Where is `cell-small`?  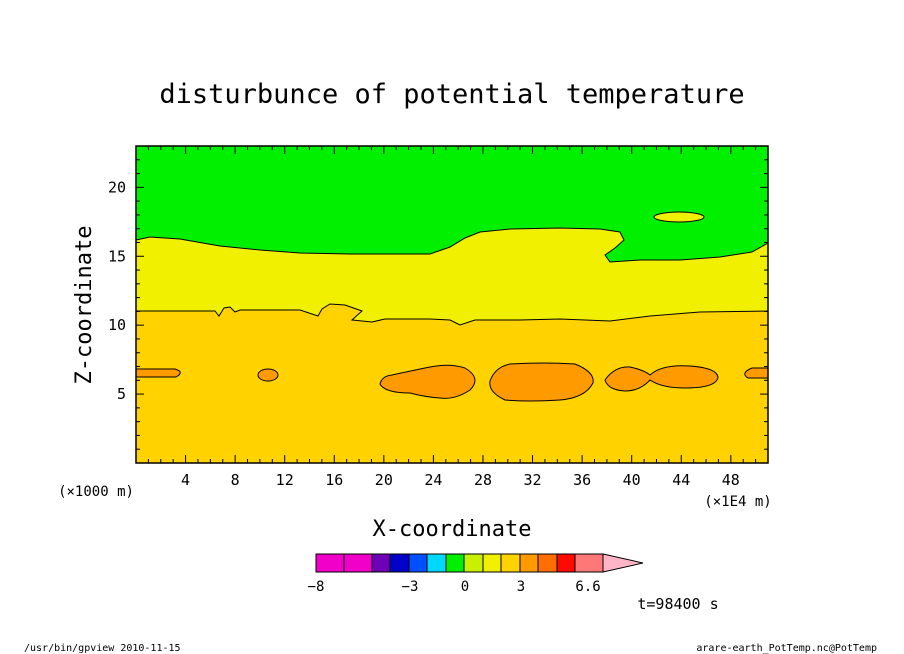
cell-small is located at coordinates (268, 375).